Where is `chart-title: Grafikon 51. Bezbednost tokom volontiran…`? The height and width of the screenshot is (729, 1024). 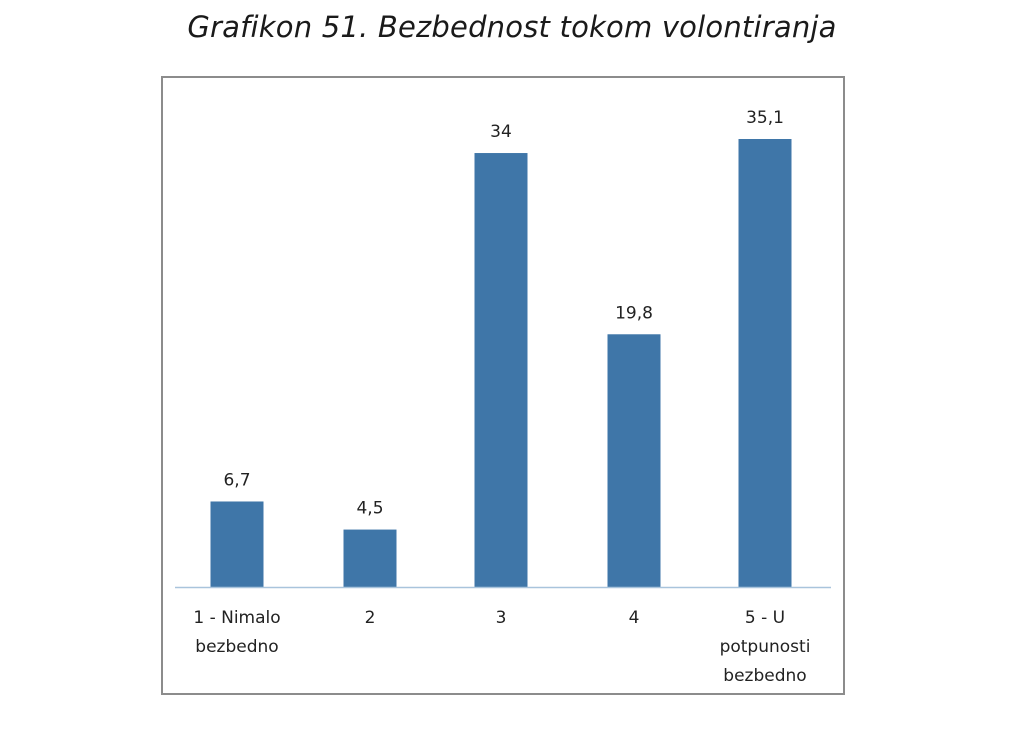 chart-title: Grafikon 51. Bezbednost tokom volontiran… is located at coordinates (512, 27).